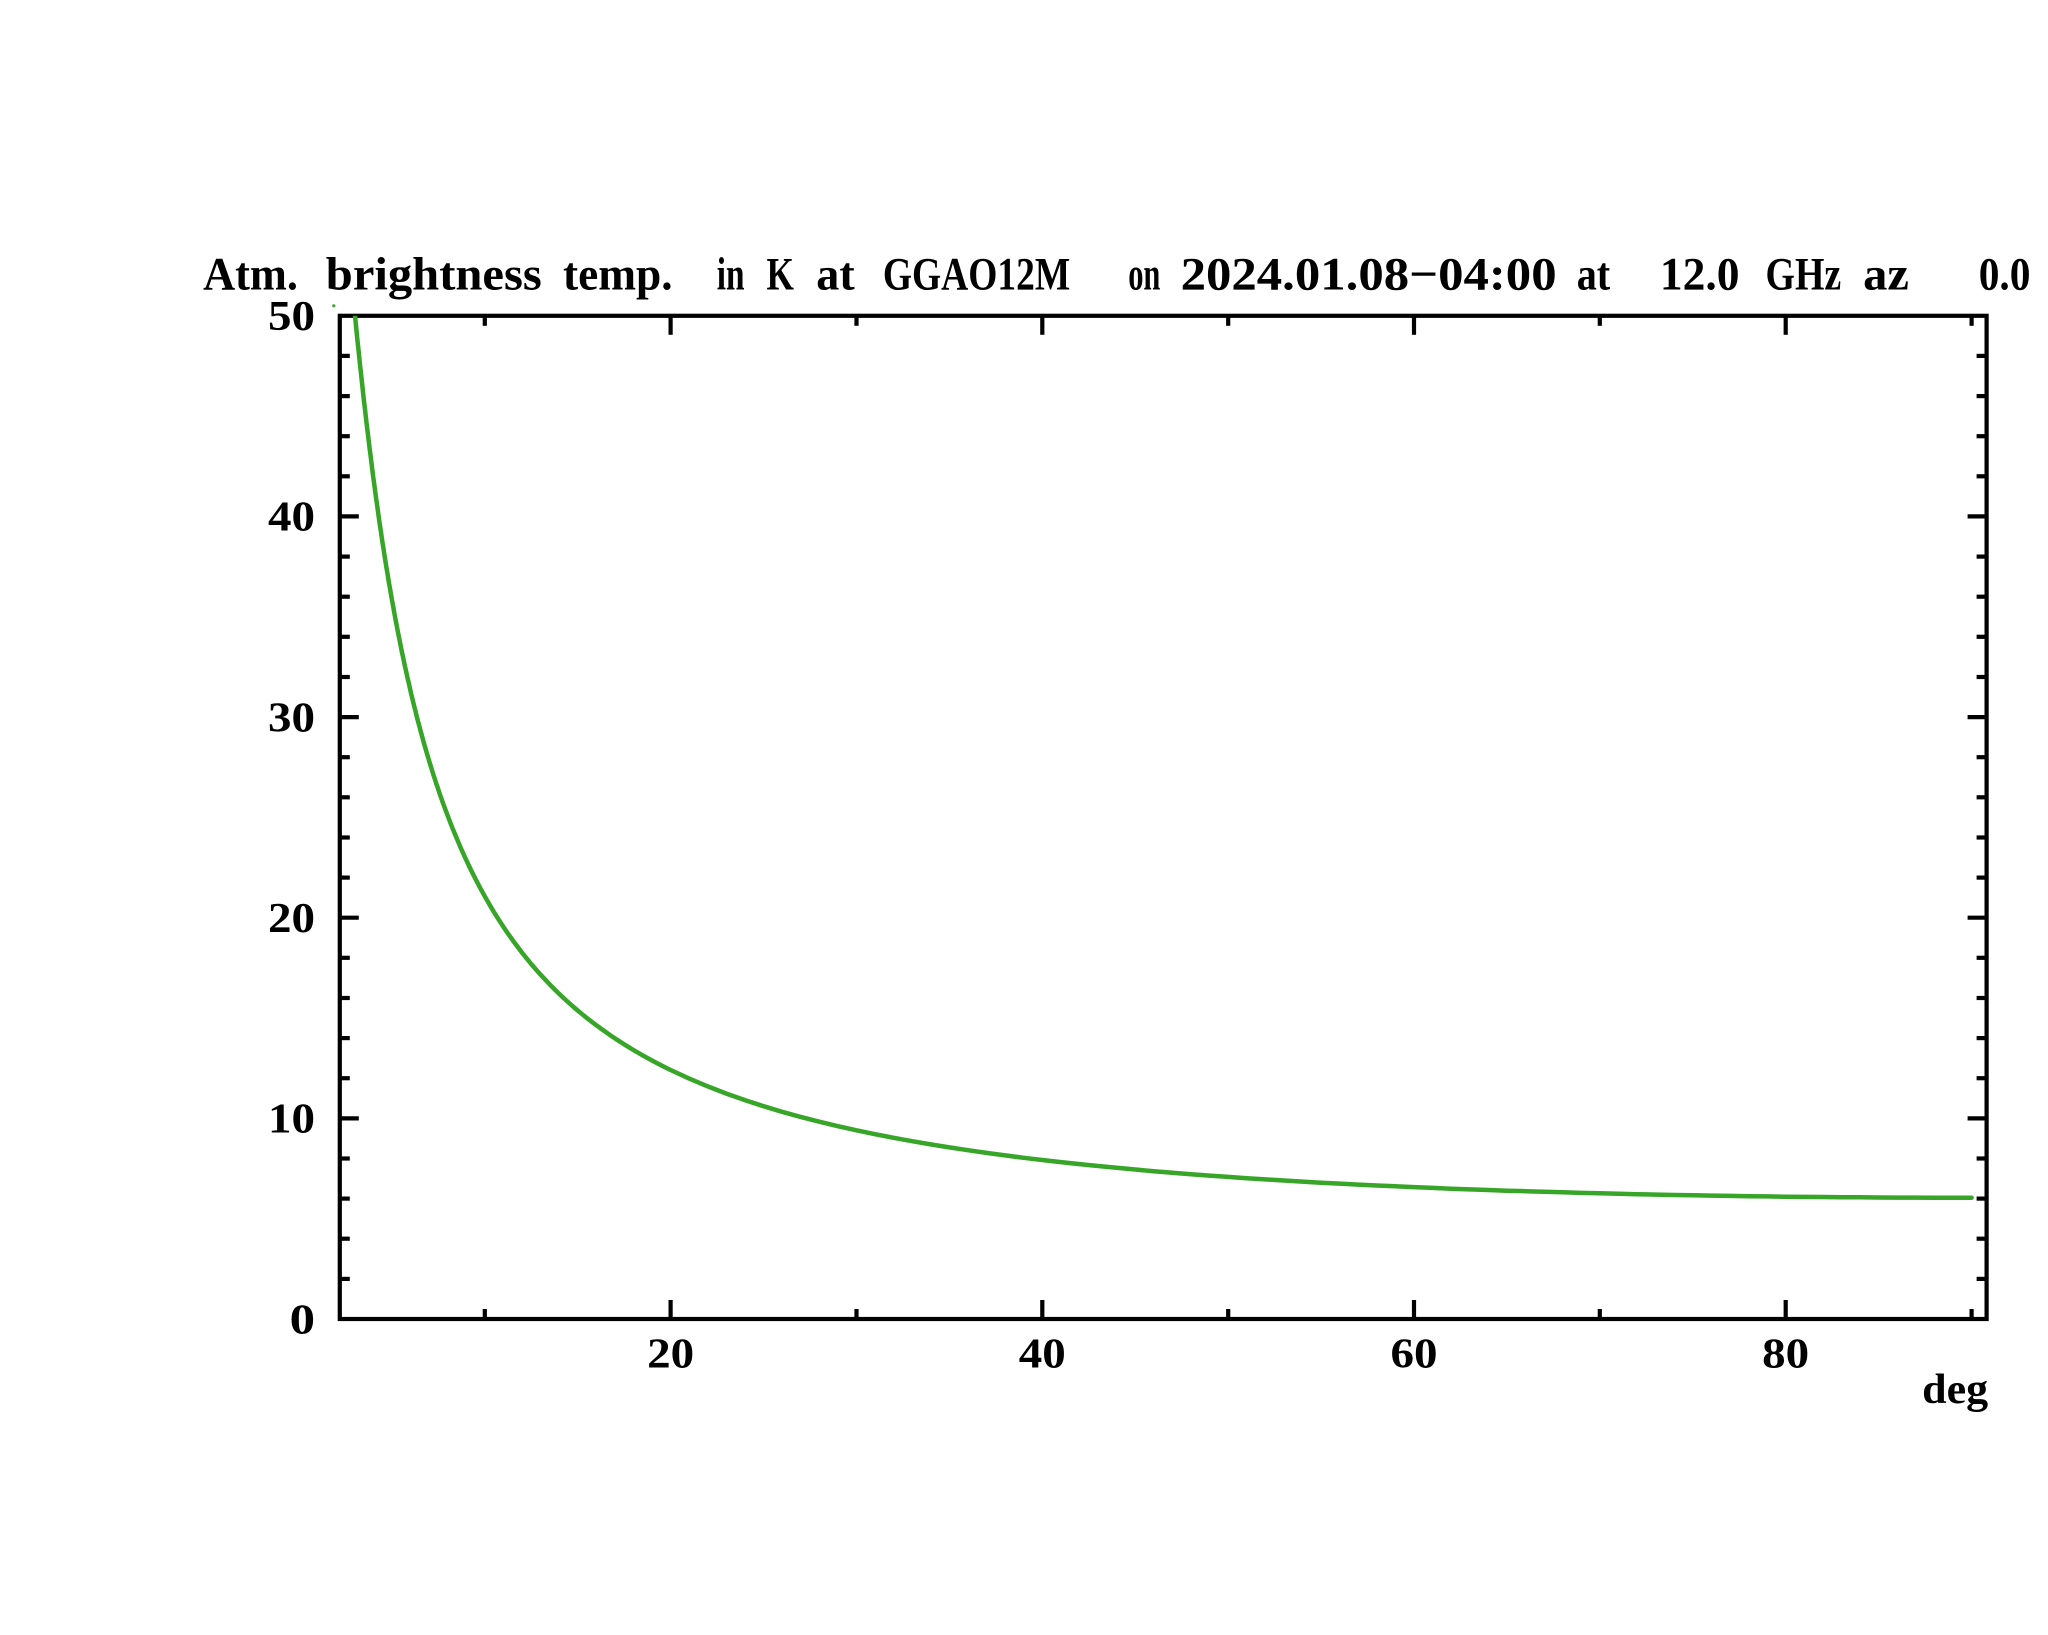 The image size is (2048, 1635). What do you see at coordinates (250, 275) in the screenshot?
I see `svg-text: Atm.` at bounding box center [250, 275].